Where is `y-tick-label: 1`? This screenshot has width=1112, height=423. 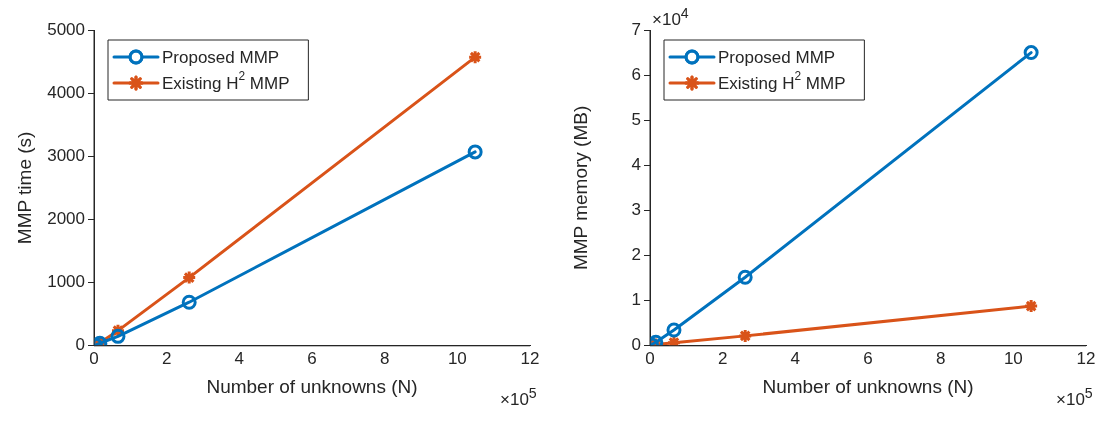 y-tick-label: 1 is located at coordinates (636, 300).